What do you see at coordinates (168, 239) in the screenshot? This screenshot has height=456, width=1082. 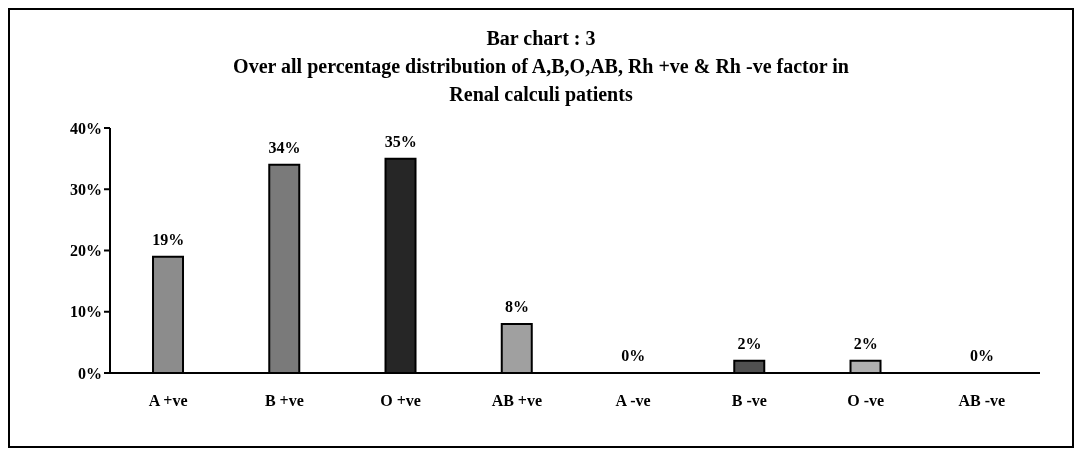 I see `data-label: 19%` at bounding box center [168, 239].